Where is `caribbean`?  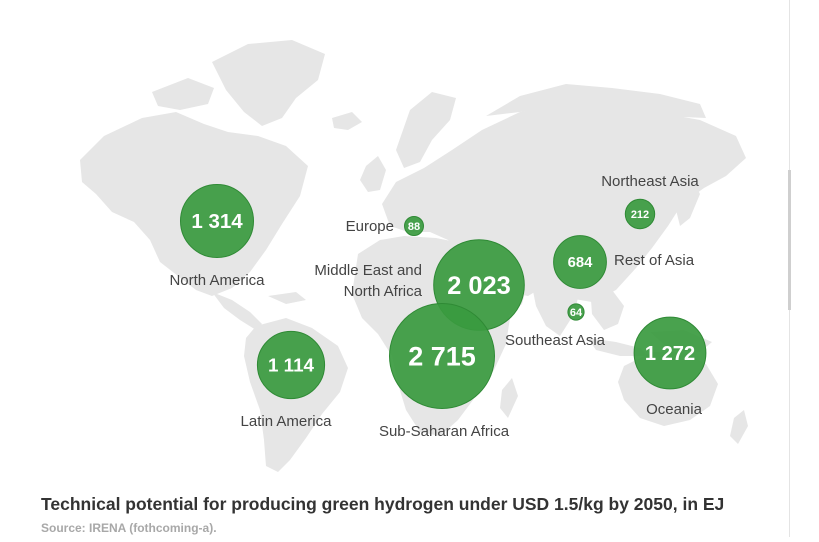
caribbean is located at coordinates (287, 298).